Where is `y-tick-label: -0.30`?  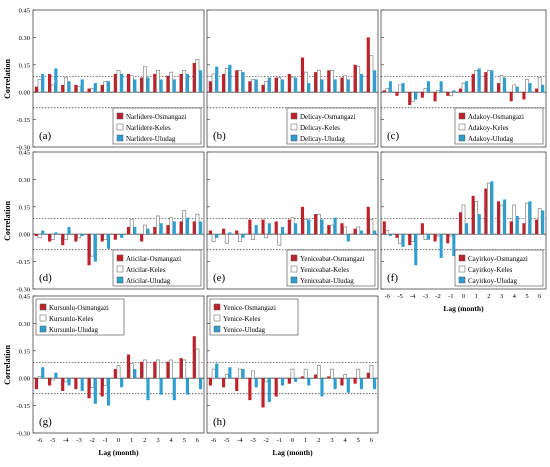
y-tick-label: -0.30 is located at coordinates (23, 434).